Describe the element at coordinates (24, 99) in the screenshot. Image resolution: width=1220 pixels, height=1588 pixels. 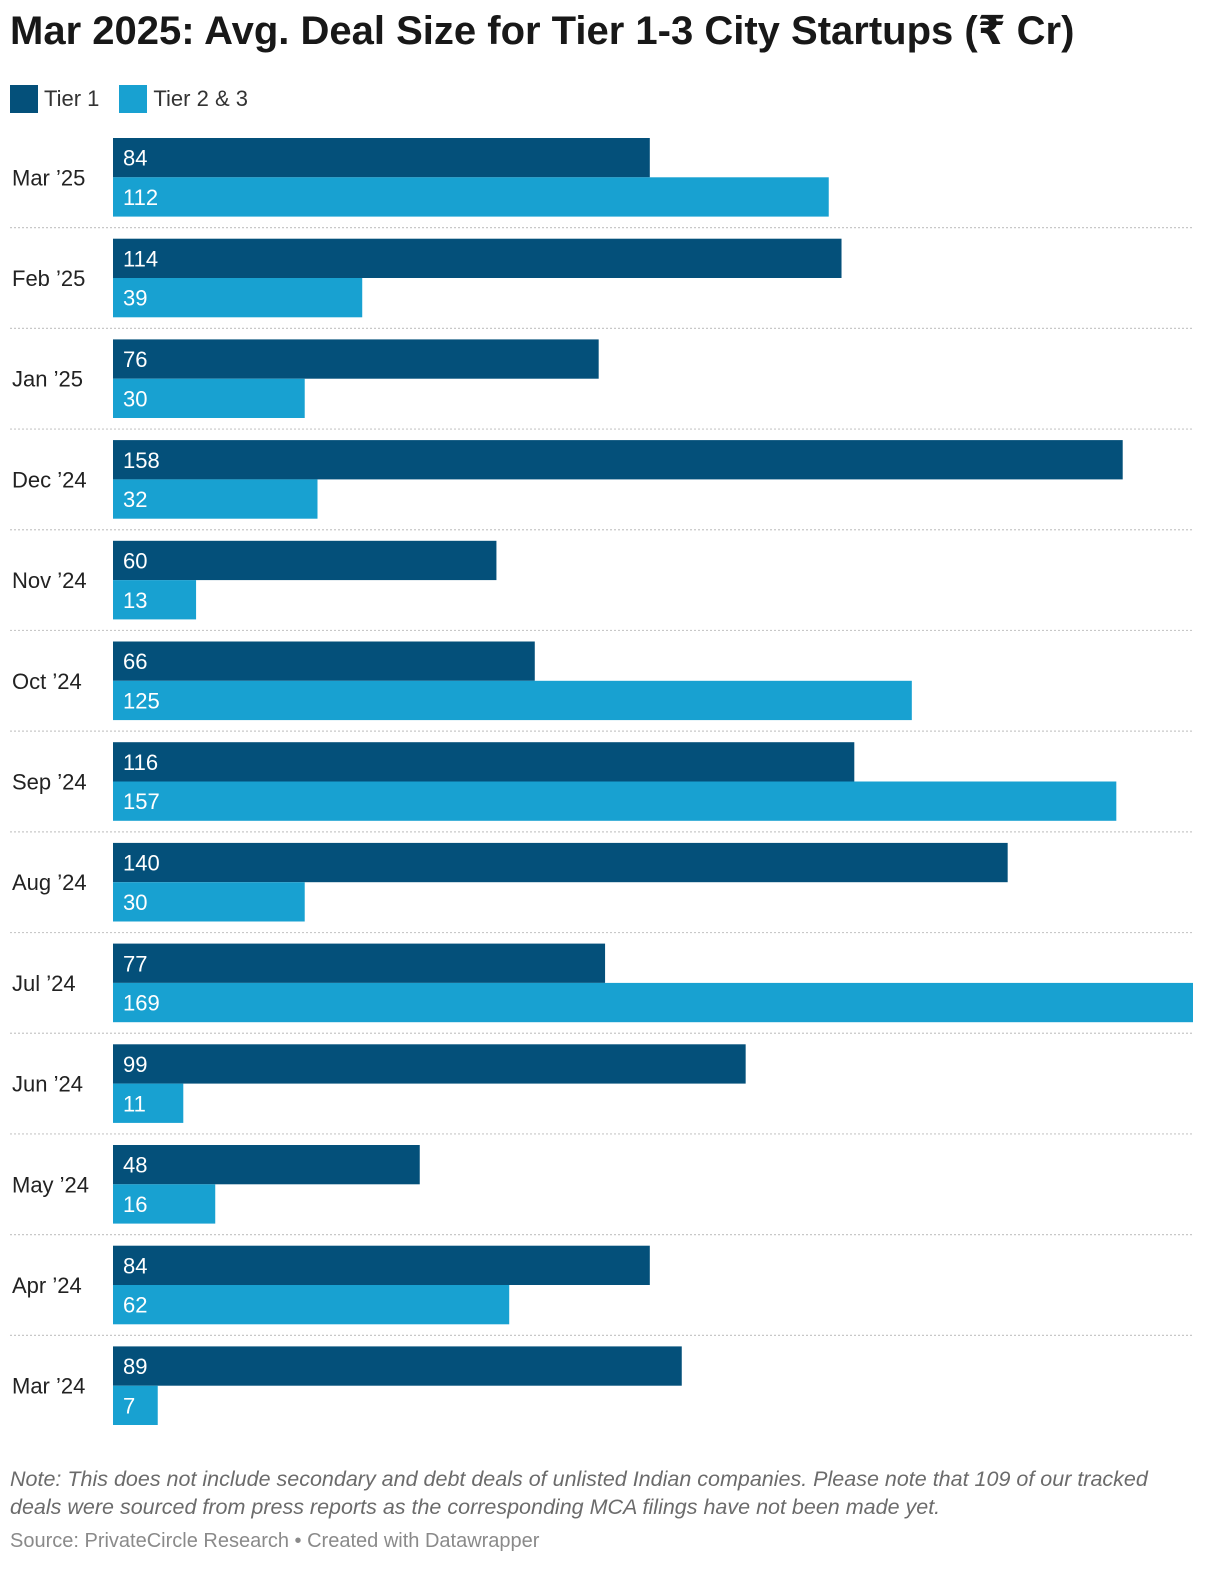
I see `legend-swatch-tier1` at that location.